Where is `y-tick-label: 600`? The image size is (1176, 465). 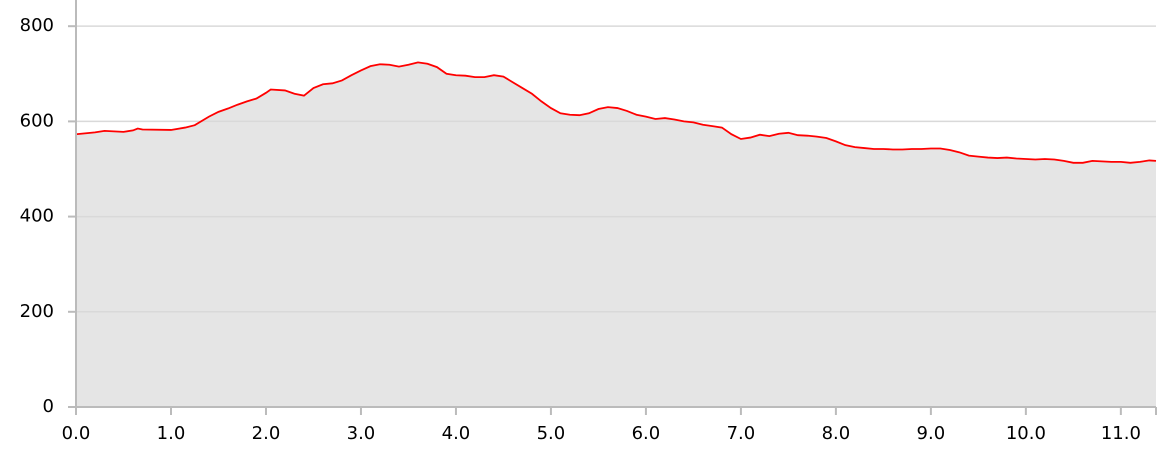
y-tick-label: 600 is located at coordinates (37, 120).